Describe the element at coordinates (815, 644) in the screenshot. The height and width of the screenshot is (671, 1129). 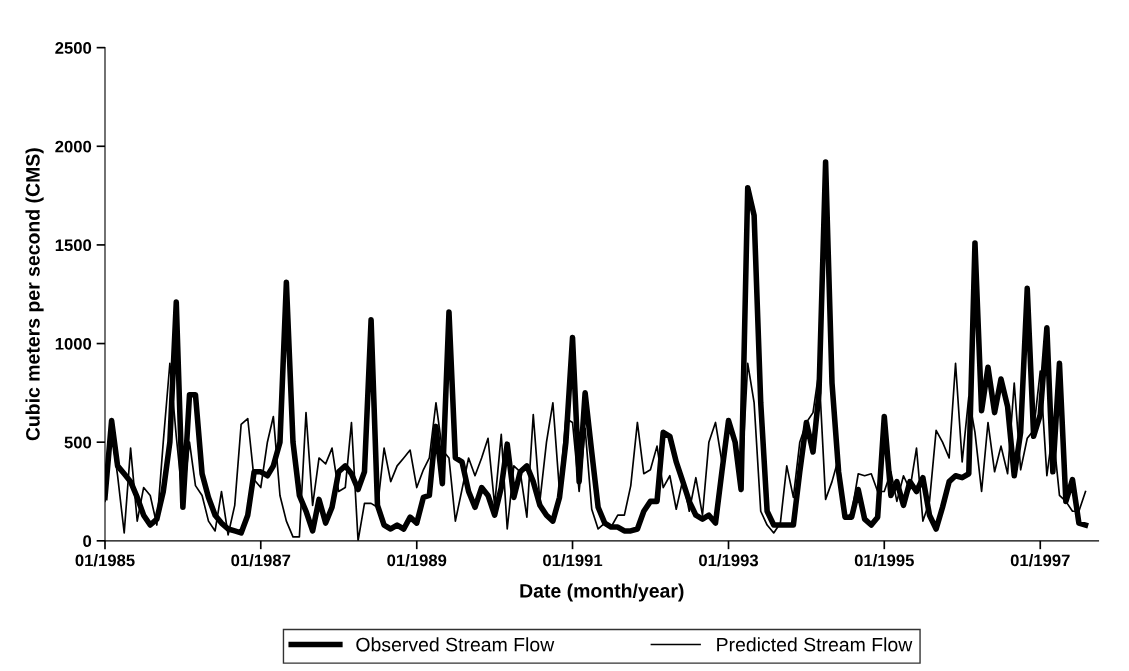
I see `legend-label: Predicted Stream Flow` at that location.